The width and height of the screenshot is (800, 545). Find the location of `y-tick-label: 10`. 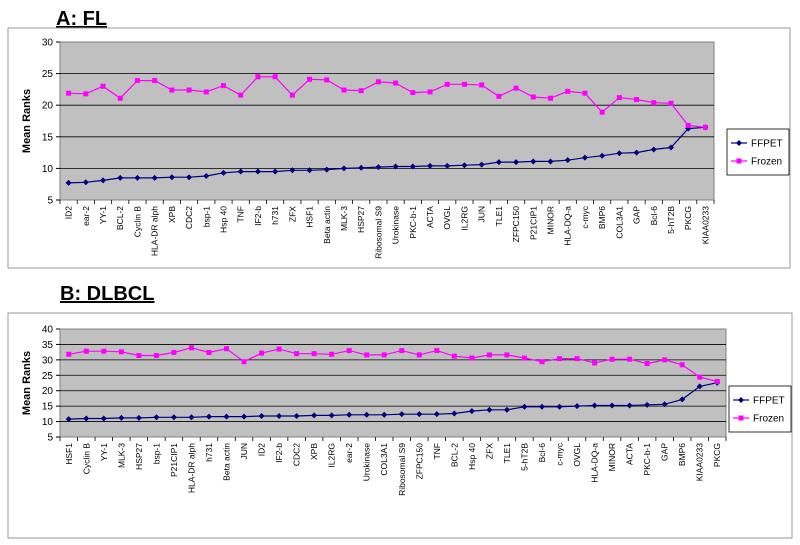

y-tick-label: 10 is located at coordinates (48, 169).